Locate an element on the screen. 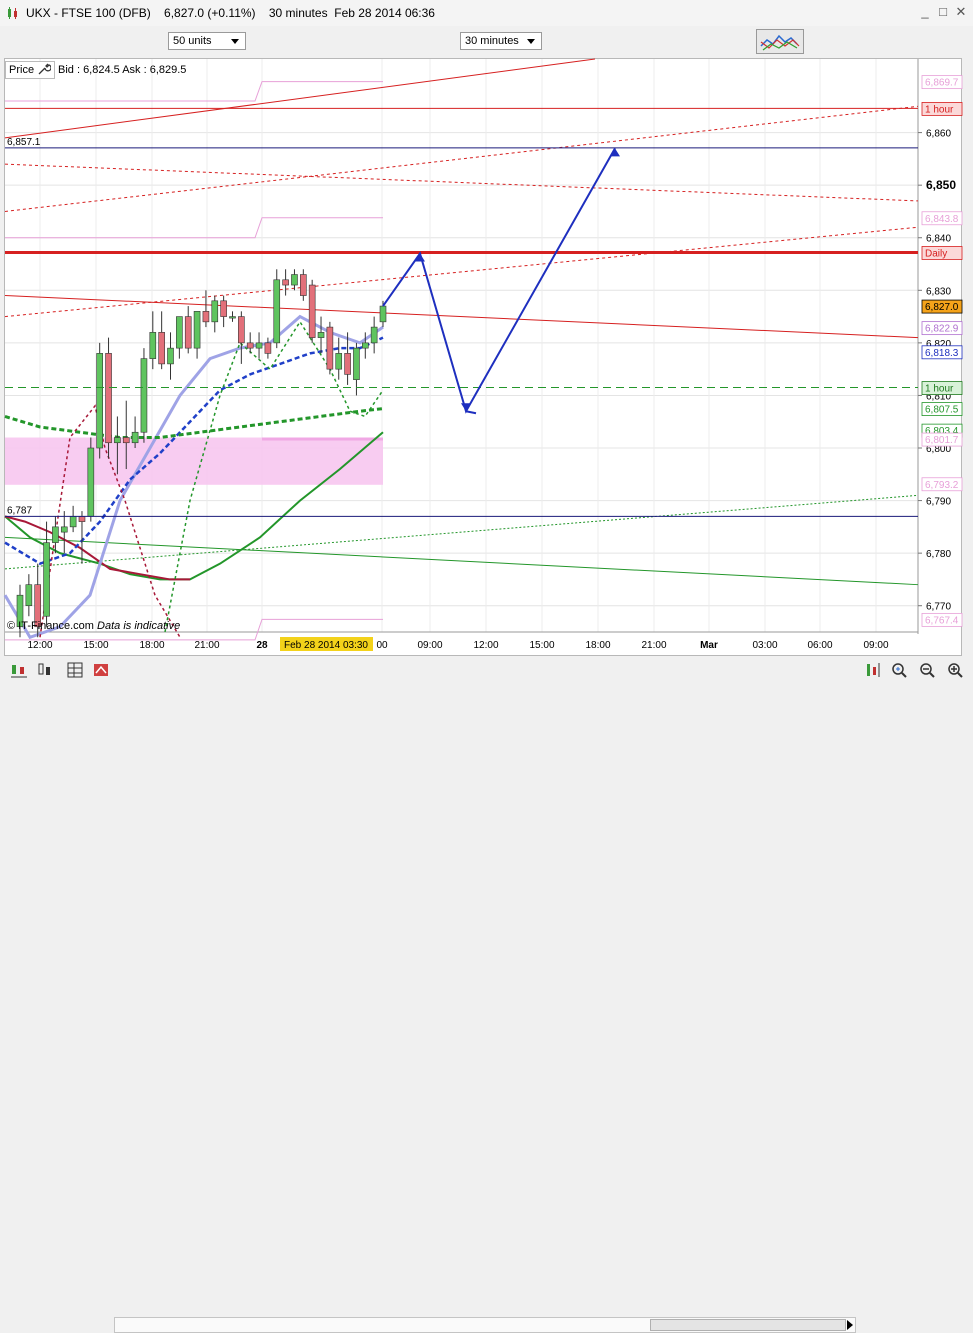  y-tick-label: 6,850 is located at coordinates (941, 185).